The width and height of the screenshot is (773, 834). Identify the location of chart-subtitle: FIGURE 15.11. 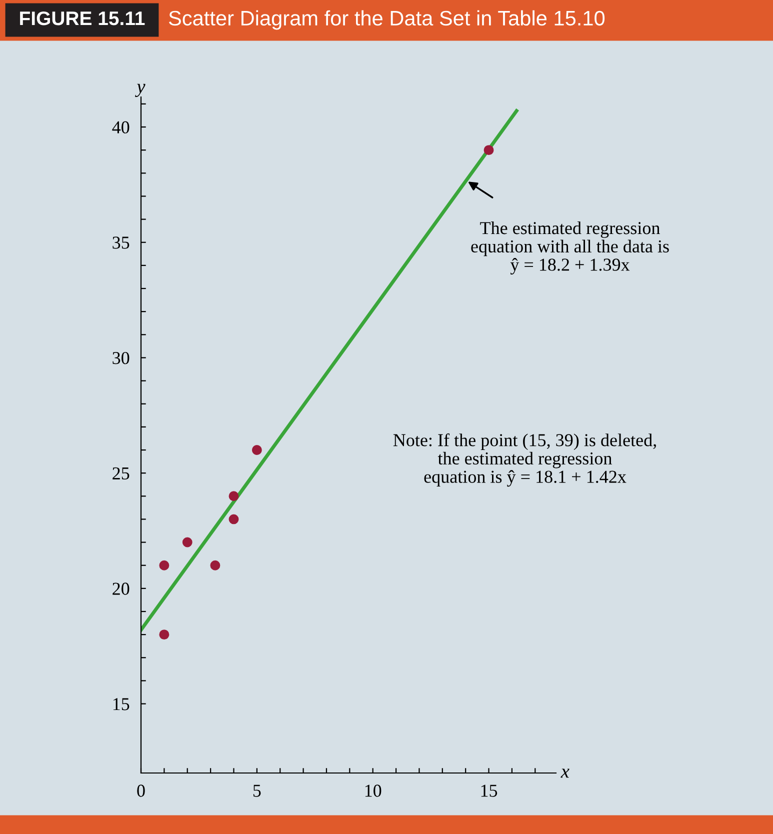
(82, 18).